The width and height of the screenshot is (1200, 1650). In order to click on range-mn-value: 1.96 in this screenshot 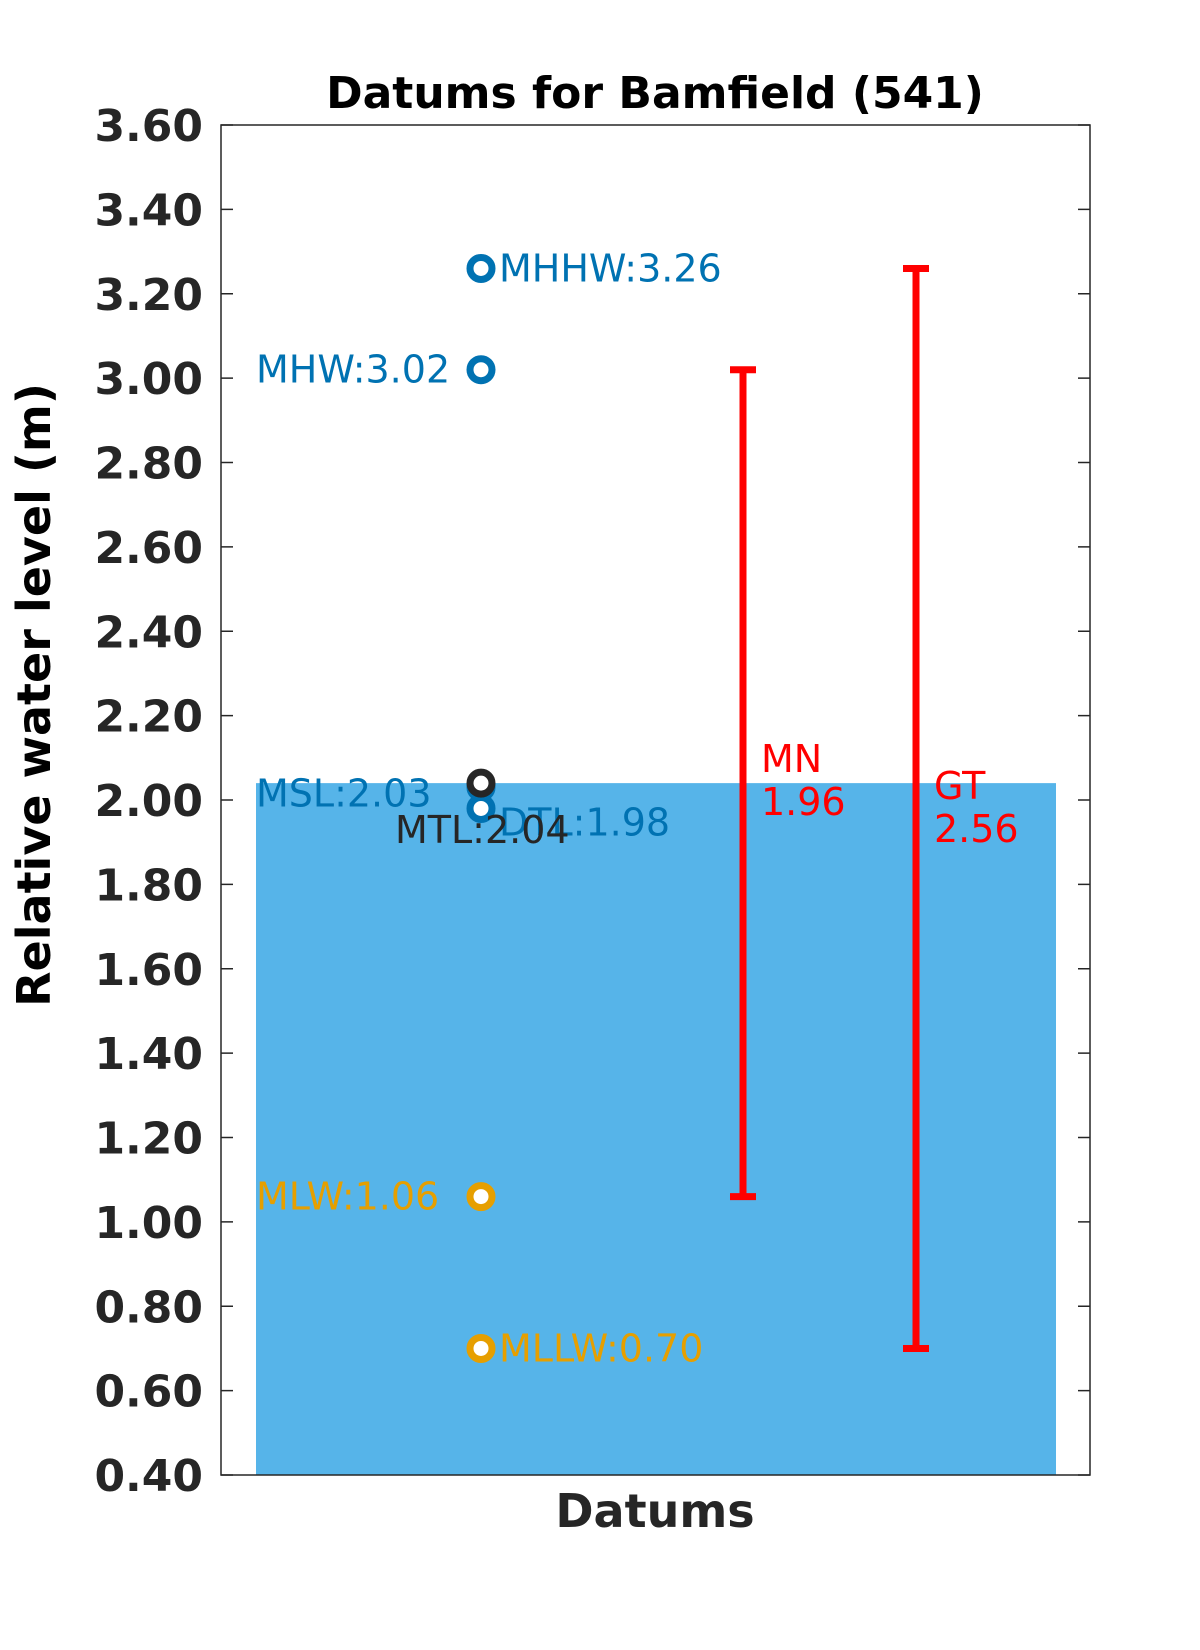, I will do `click(803, 802)`.